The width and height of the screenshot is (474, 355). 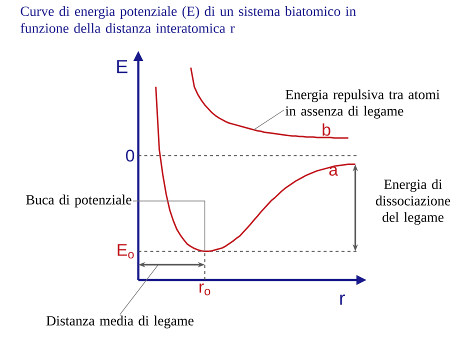 I want to click on annotation: Energia repulsiva tra atomi in assenza di legame, so click(x=363, y=104).